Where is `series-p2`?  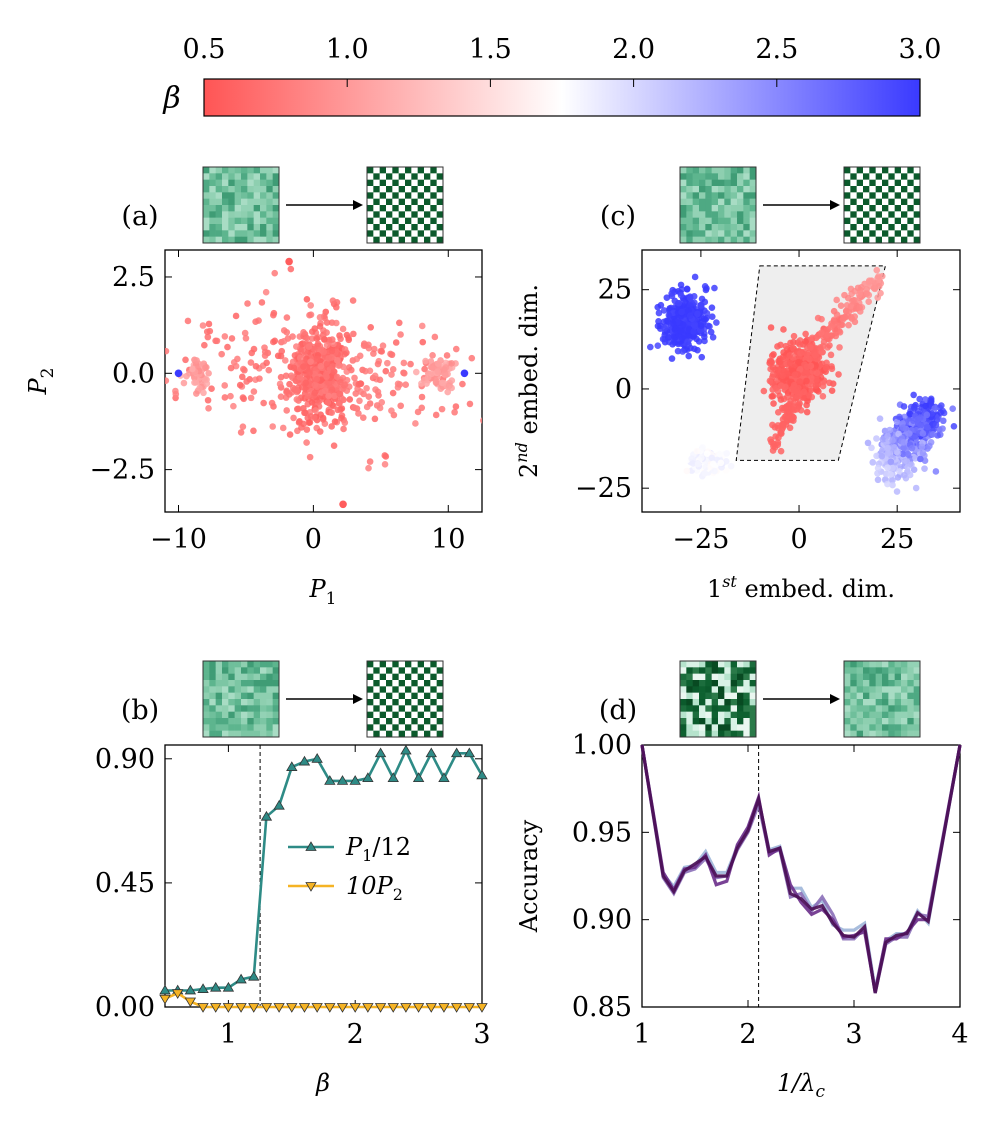 series-p2 is located at coordinates (323, 1001).